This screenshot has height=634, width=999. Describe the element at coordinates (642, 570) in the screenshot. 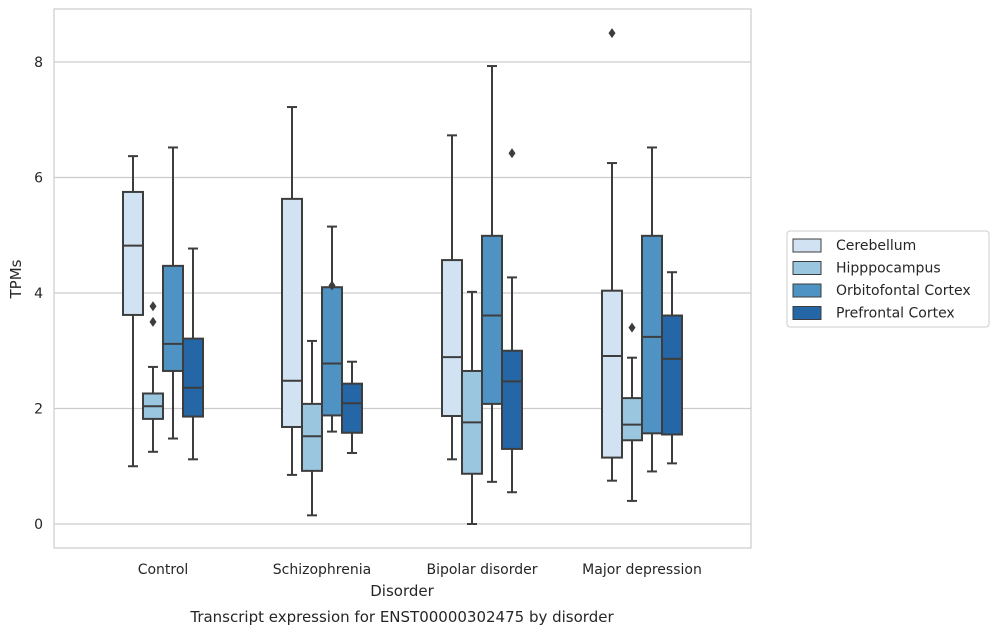

I see `x-tick-label: Major depression` at that location.